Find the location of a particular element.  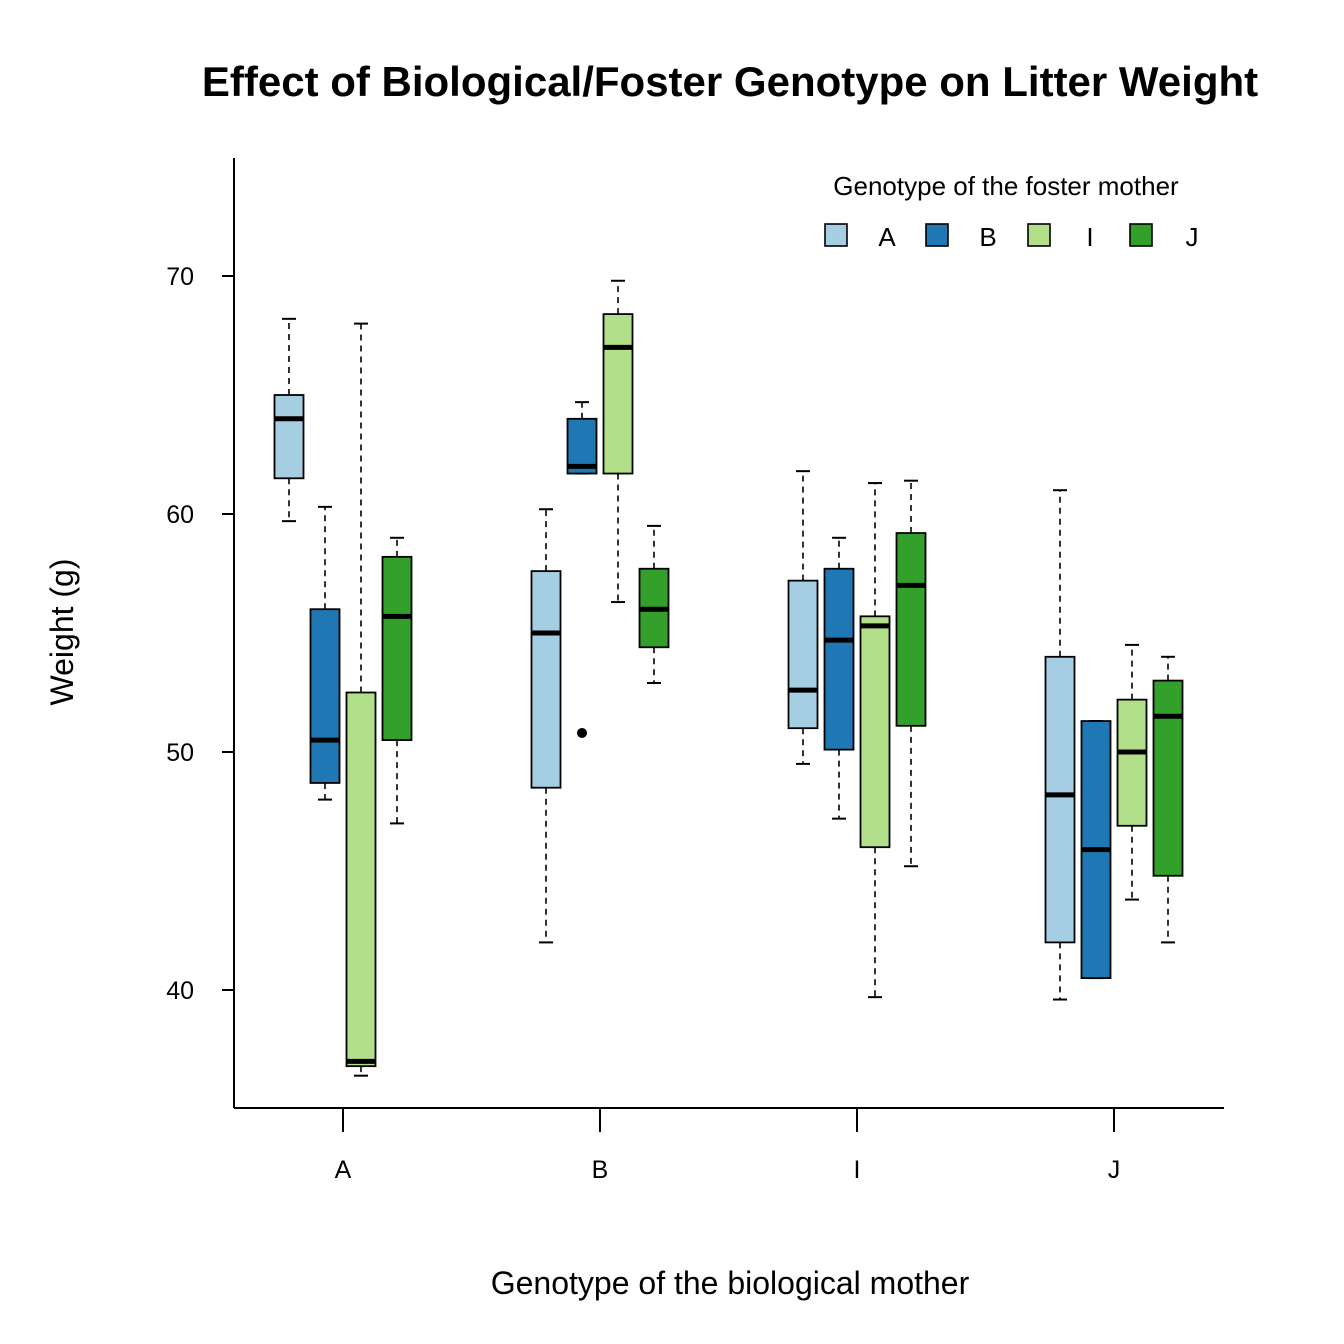

legend-item: I is located at coordinates (1060, 237).